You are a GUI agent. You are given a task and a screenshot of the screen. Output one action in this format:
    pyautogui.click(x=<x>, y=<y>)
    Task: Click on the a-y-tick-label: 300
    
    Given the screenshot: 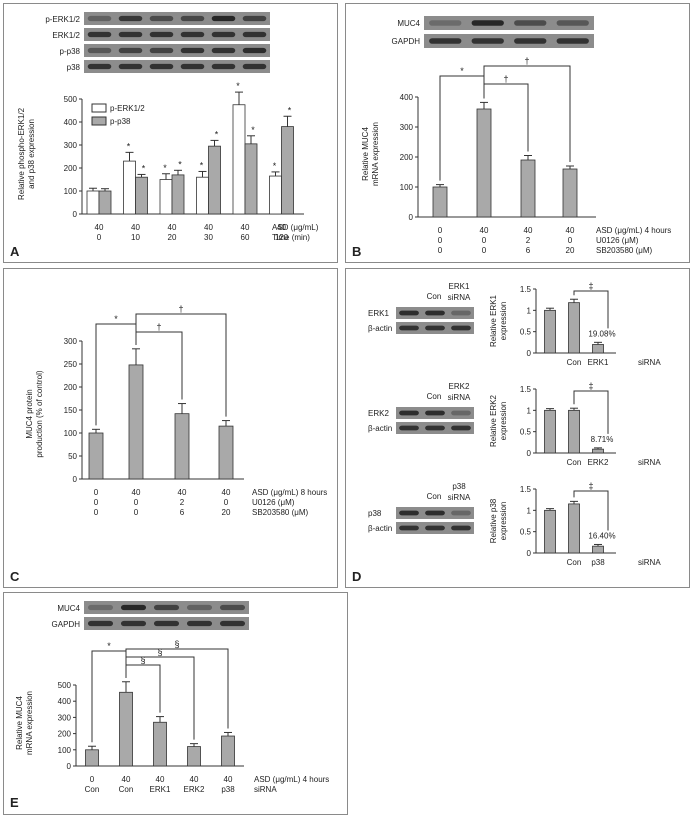 What is the action you would take?
    pyautogui.click(x=71, y=145)
    